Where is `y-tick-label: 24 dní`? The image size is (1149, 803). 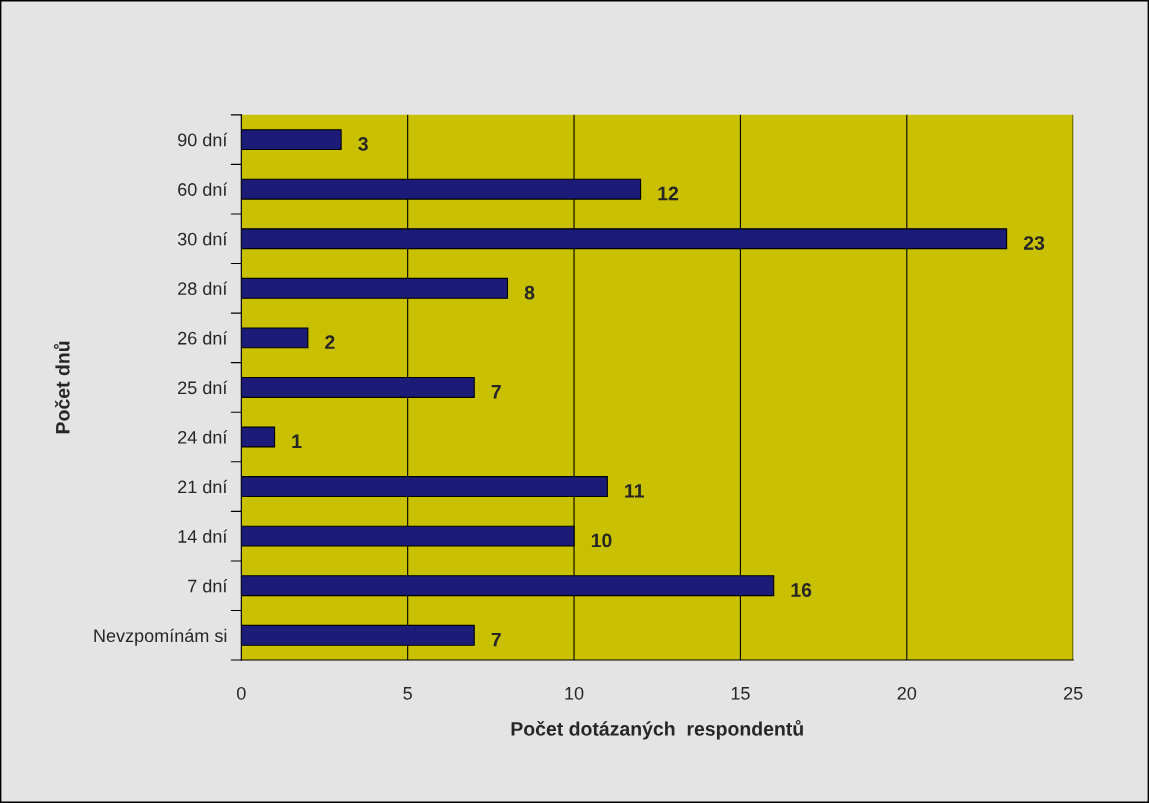
y-tick-label: 24 dní is located at coordinates (203, 437).